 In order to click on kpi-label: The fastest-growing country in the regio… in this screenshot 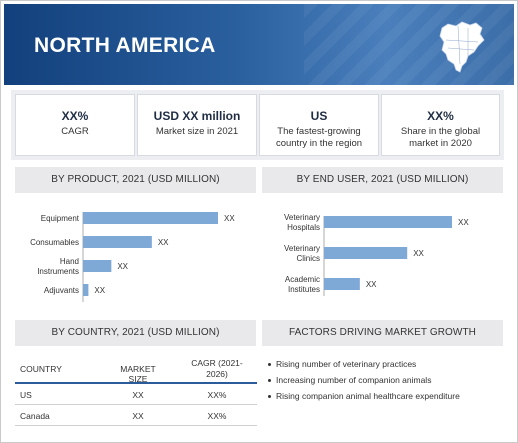, I will do `click(319, 137)`.